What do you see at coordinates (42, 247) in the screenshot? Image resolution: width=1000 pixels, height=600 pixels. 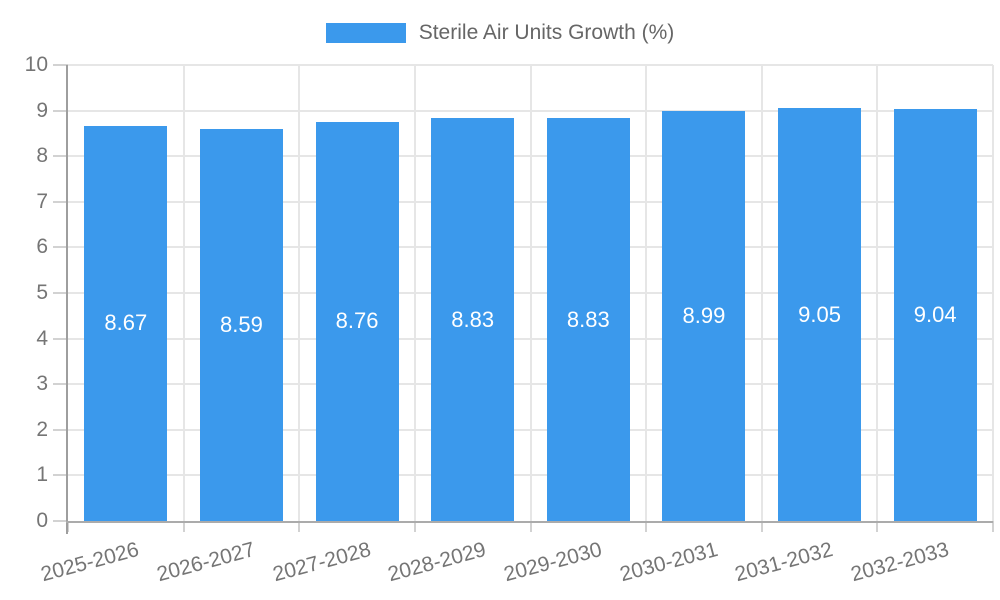 I see `y-axis-label: 6` at bounding box center [42, 247].